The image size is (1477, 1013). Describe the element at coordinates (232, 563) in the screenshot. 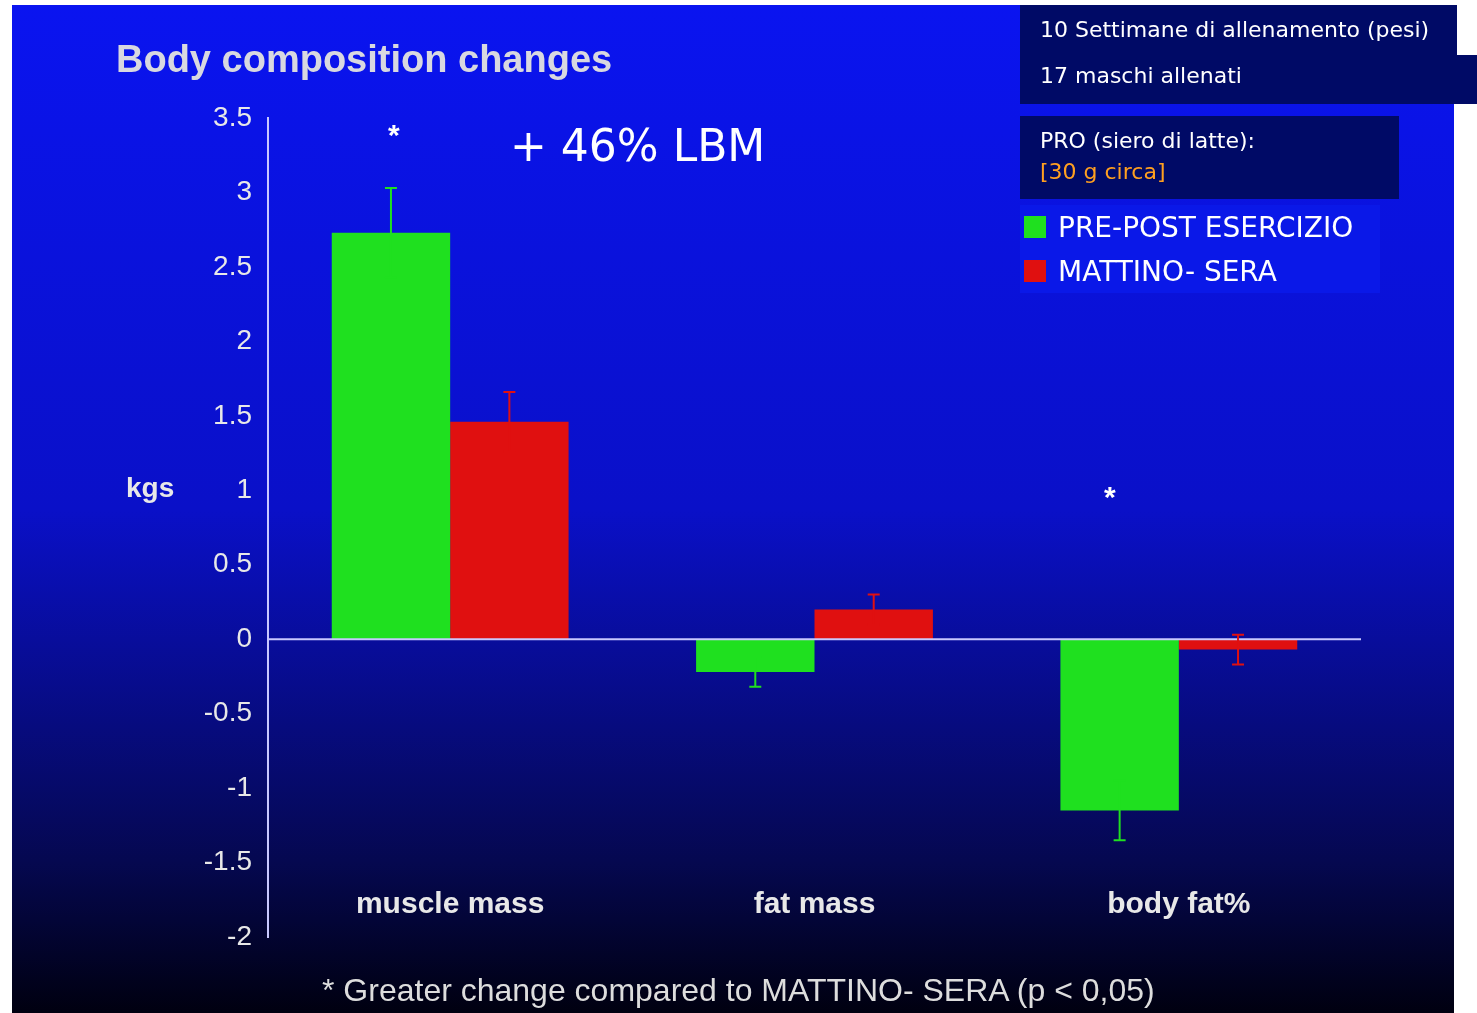

I see `y-tick-label: 0.5` at that location.